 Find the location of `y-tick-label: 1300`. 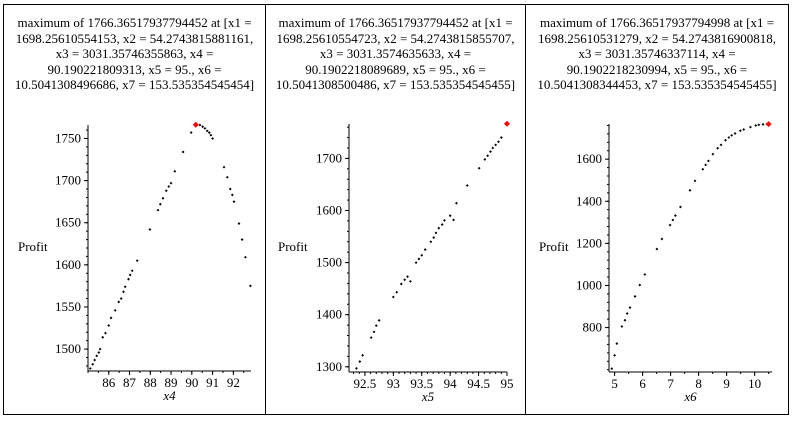

y-tick-label: 1300 is located at coordinates (329, 366).